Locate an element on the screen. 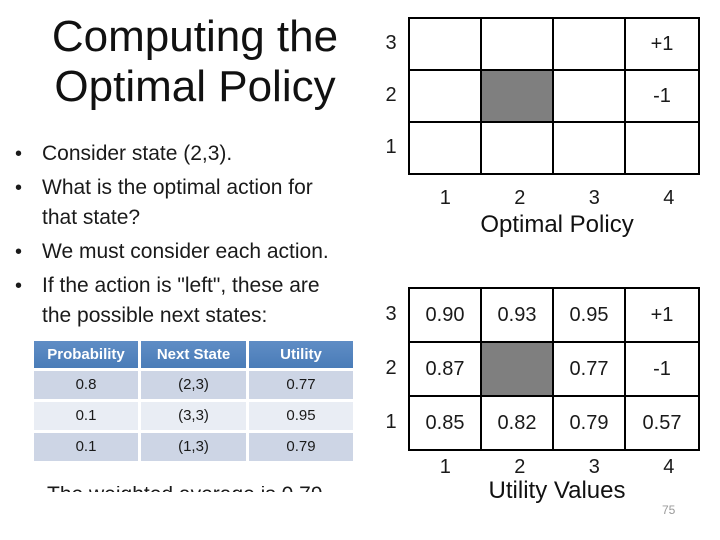 The height and width of the screenshot is (540, 720). table-header-cell: Next State is located at coordinates (193, 354).